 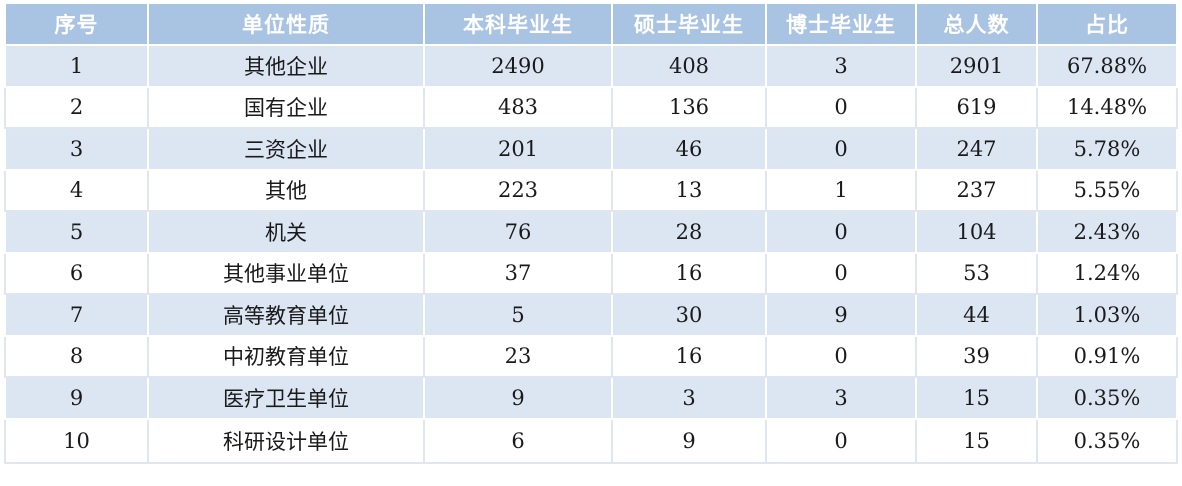 I want to click on cell-bachelor: 5, so click(x=518, y=315).